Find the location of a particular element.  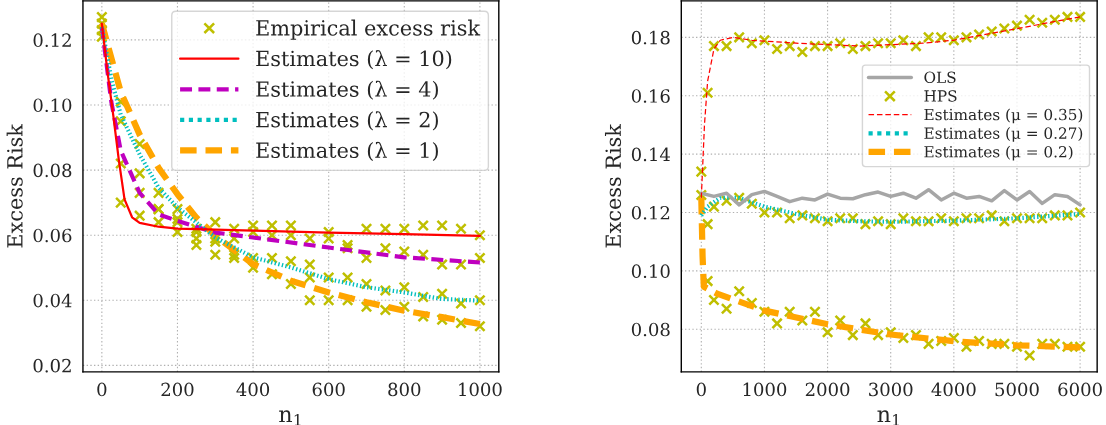

legend-label: Estimates (λ = 10) is located at coordinates (354, 60).